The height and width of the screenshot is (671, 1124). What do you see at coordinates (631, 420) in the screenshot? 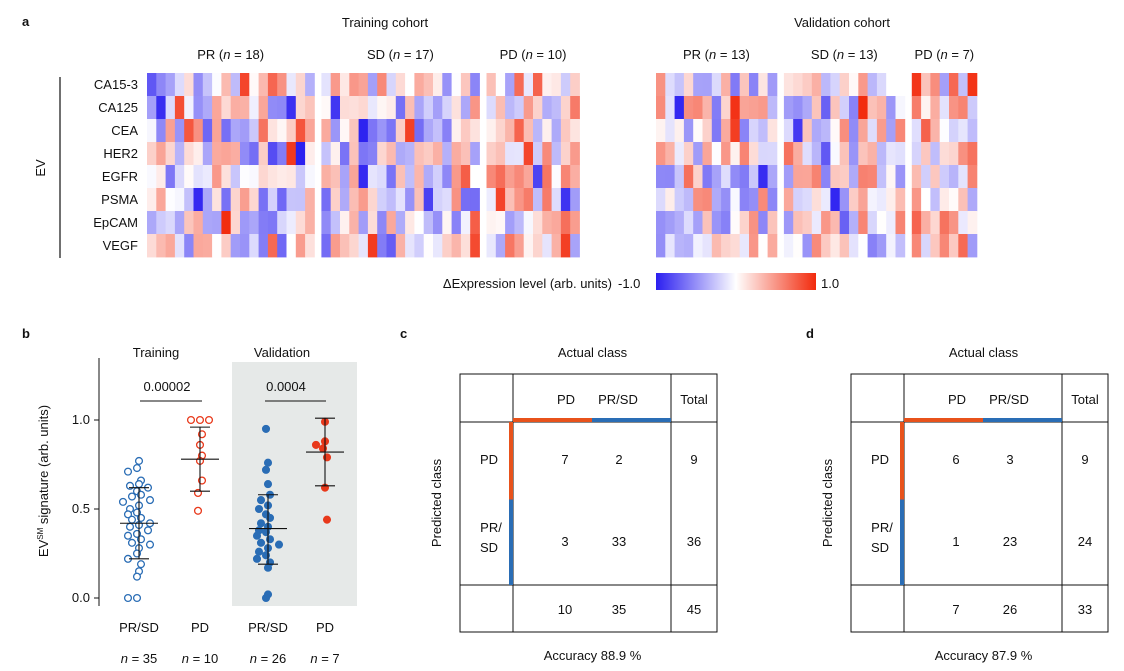
I see `prsd-actual-bar` at bounding box center [631, 420].